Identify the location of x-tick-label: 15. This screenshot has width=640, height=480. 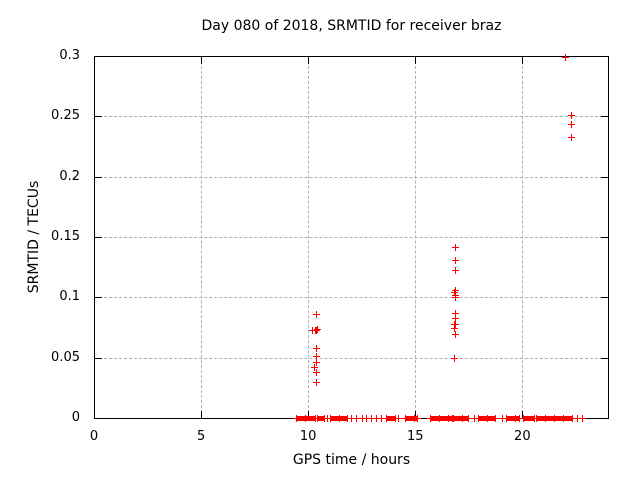
(415, 436).